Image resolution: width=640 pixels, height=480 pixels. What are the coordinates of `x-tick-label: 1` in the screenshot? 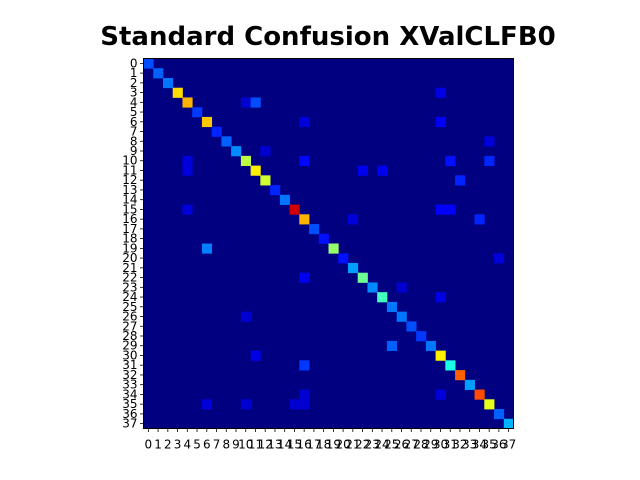 It's located at (158, 445).